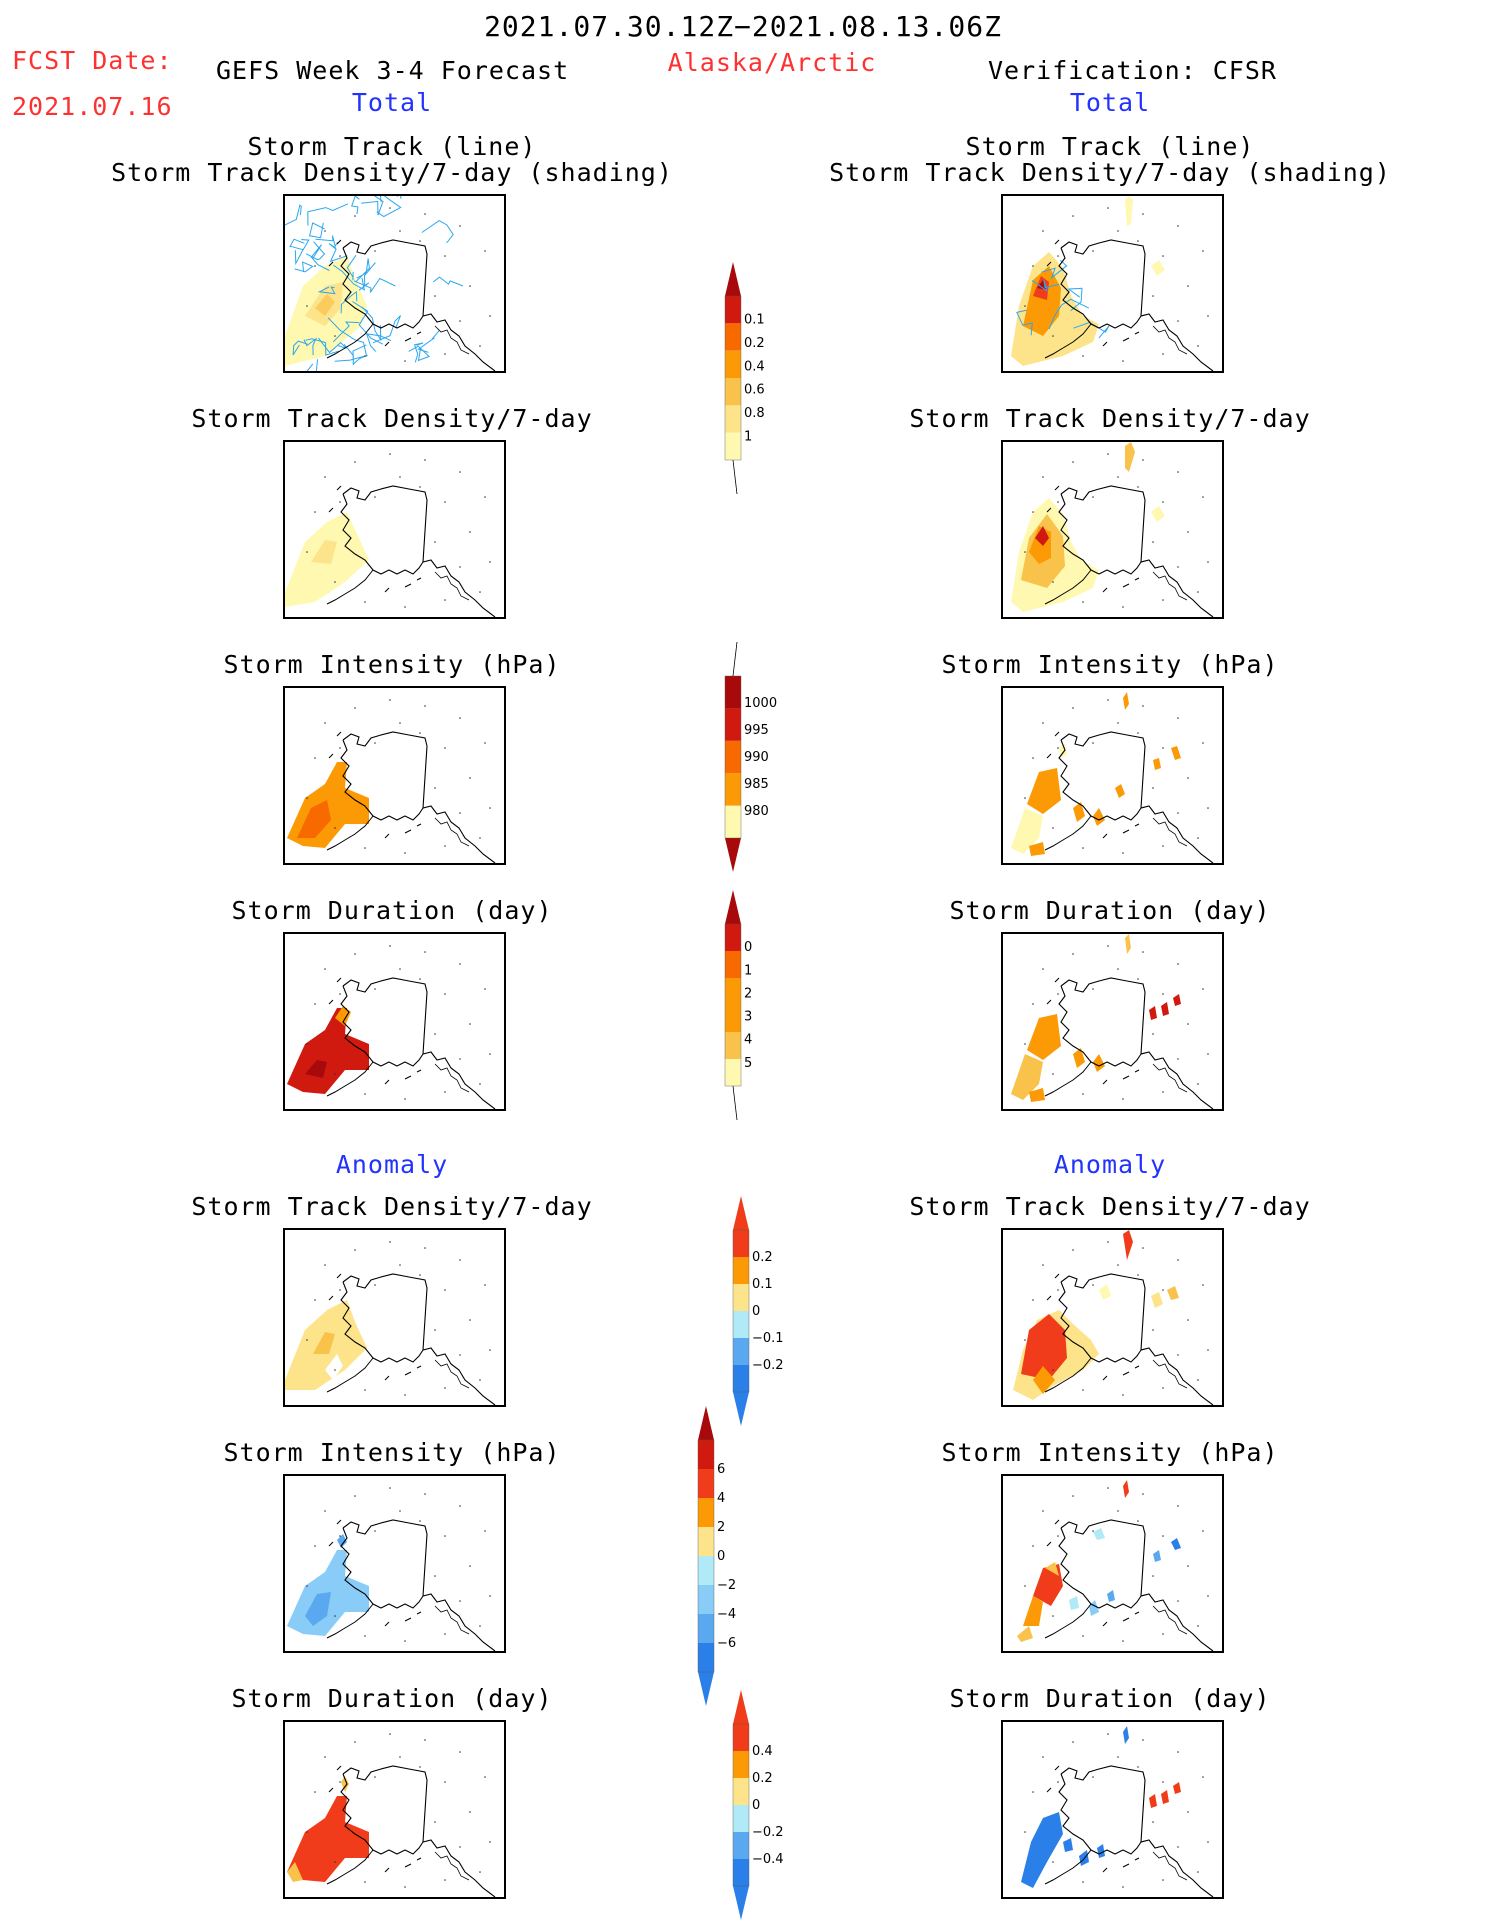 This screenshot has width=1487, height=1925. Describe the element at coordinates (1110, 1164) in the screenshot. I see `anomaly-label-right: Anomaly` at that location.